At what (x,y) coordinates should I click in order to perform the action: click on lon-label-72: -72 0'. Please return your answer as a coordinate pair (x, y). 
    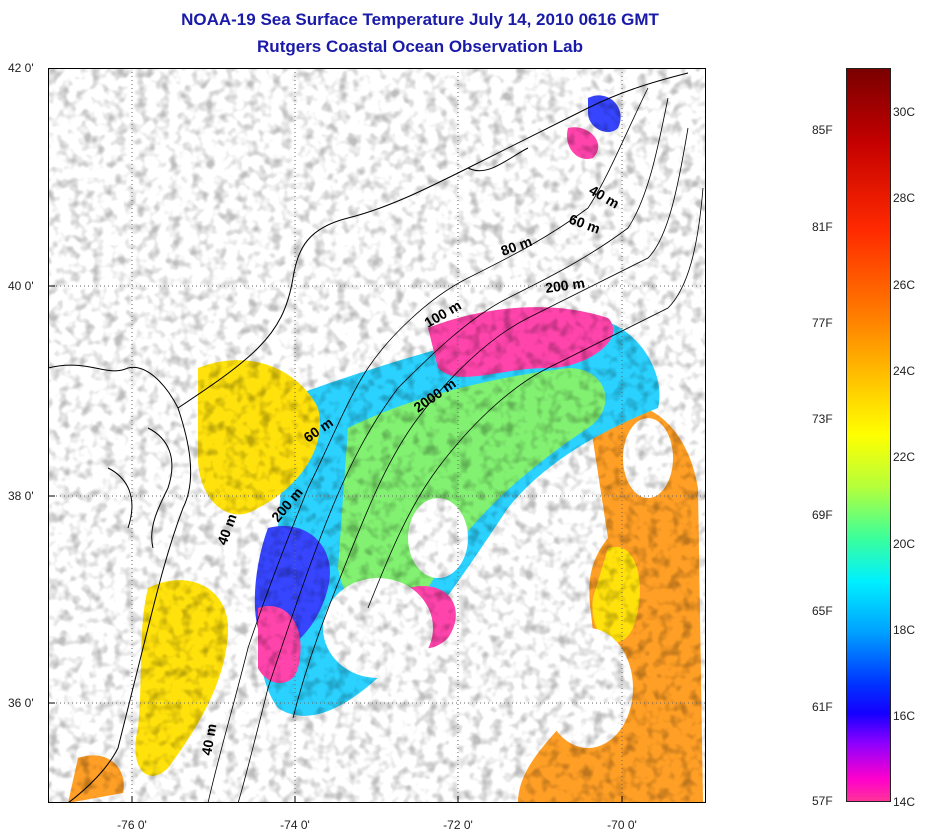
    Looking at the image, I should click on (458, 825).